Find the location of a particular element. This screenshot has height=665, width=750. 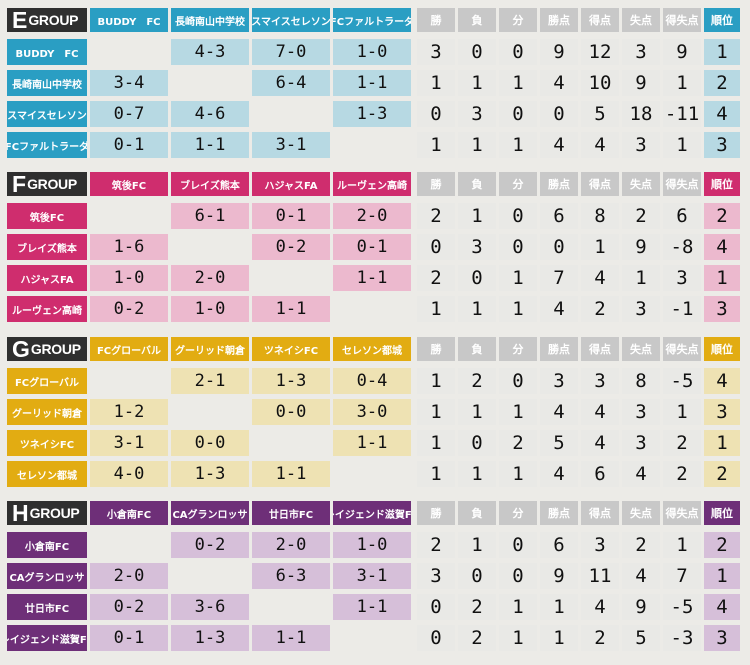

match-score-cell: 2-0 is located at coordinates (210, 278).